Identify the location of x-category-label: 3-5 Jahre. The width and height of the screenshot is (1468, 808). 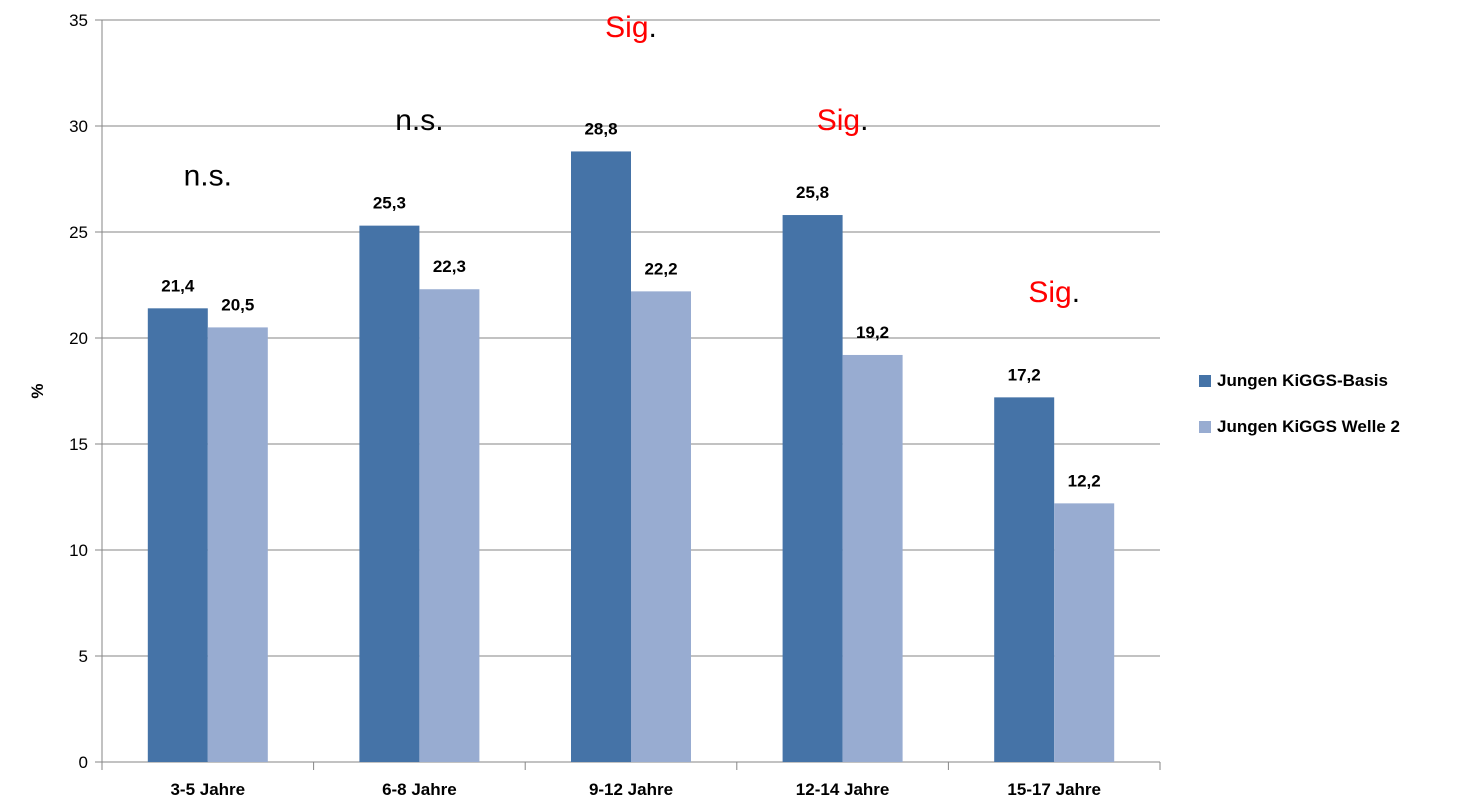
(207, 789).